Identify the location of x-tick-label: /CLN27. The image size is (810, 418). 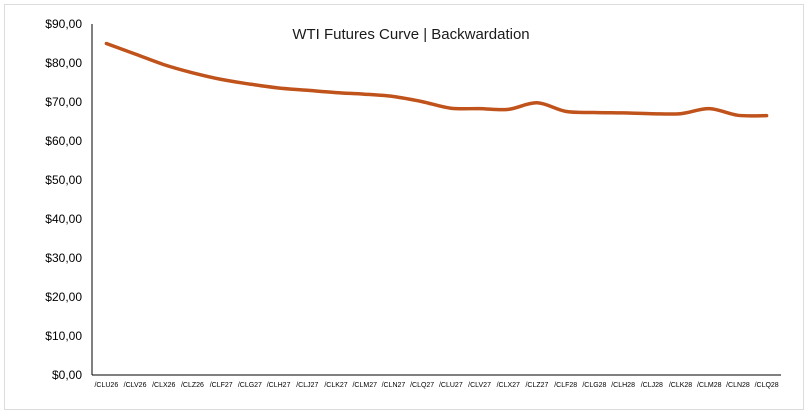
(394, 385).